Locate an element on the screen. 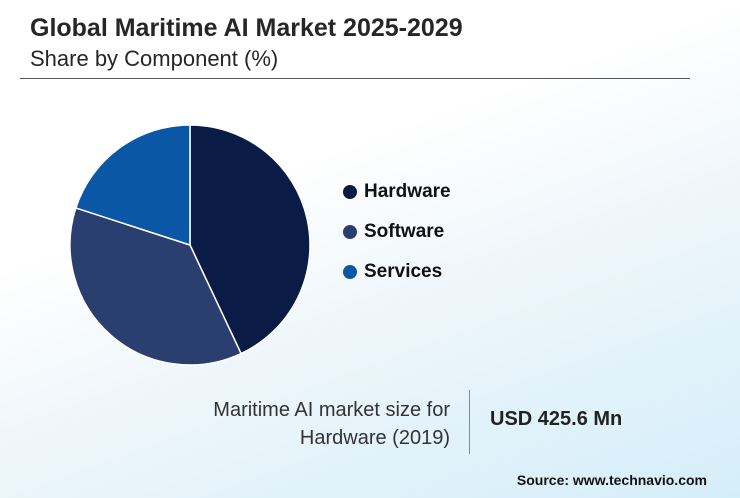 This screenshot has width=740, height=498. market-size-label-line2: Hardware (2019) is located at coordinates (374, 438).